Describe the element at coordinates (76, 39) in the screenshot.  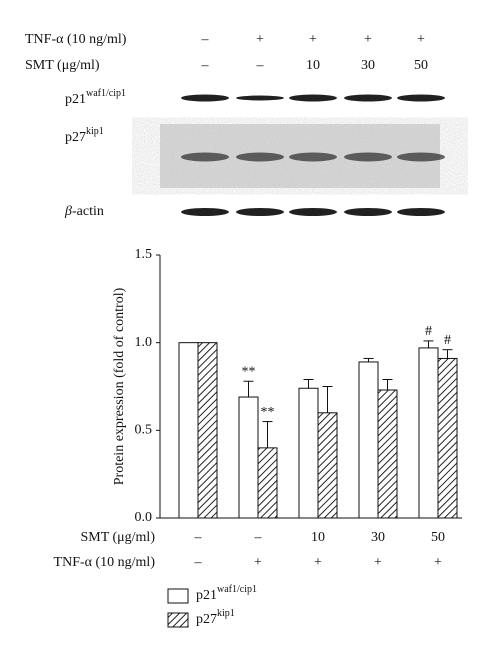
I see `blot-row-label: TNF-α (10 ng/ml)` at that location.